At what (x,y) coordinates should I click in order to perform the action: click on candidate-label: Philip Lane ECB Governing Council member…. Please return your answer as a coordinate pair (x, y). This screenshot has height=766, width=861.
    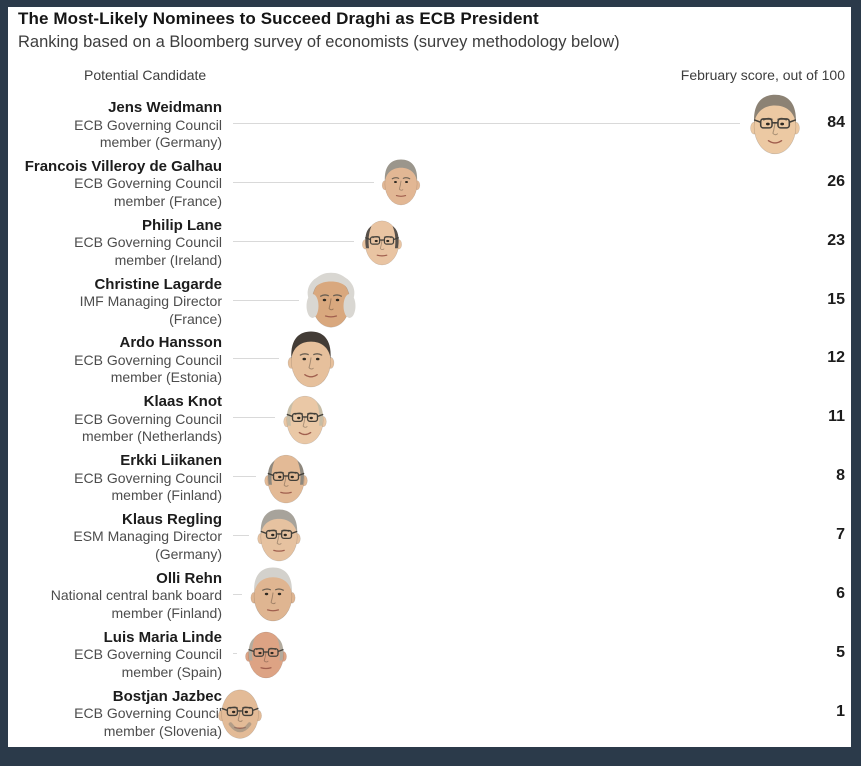
    Looking at the image, I should click on (116, 243).